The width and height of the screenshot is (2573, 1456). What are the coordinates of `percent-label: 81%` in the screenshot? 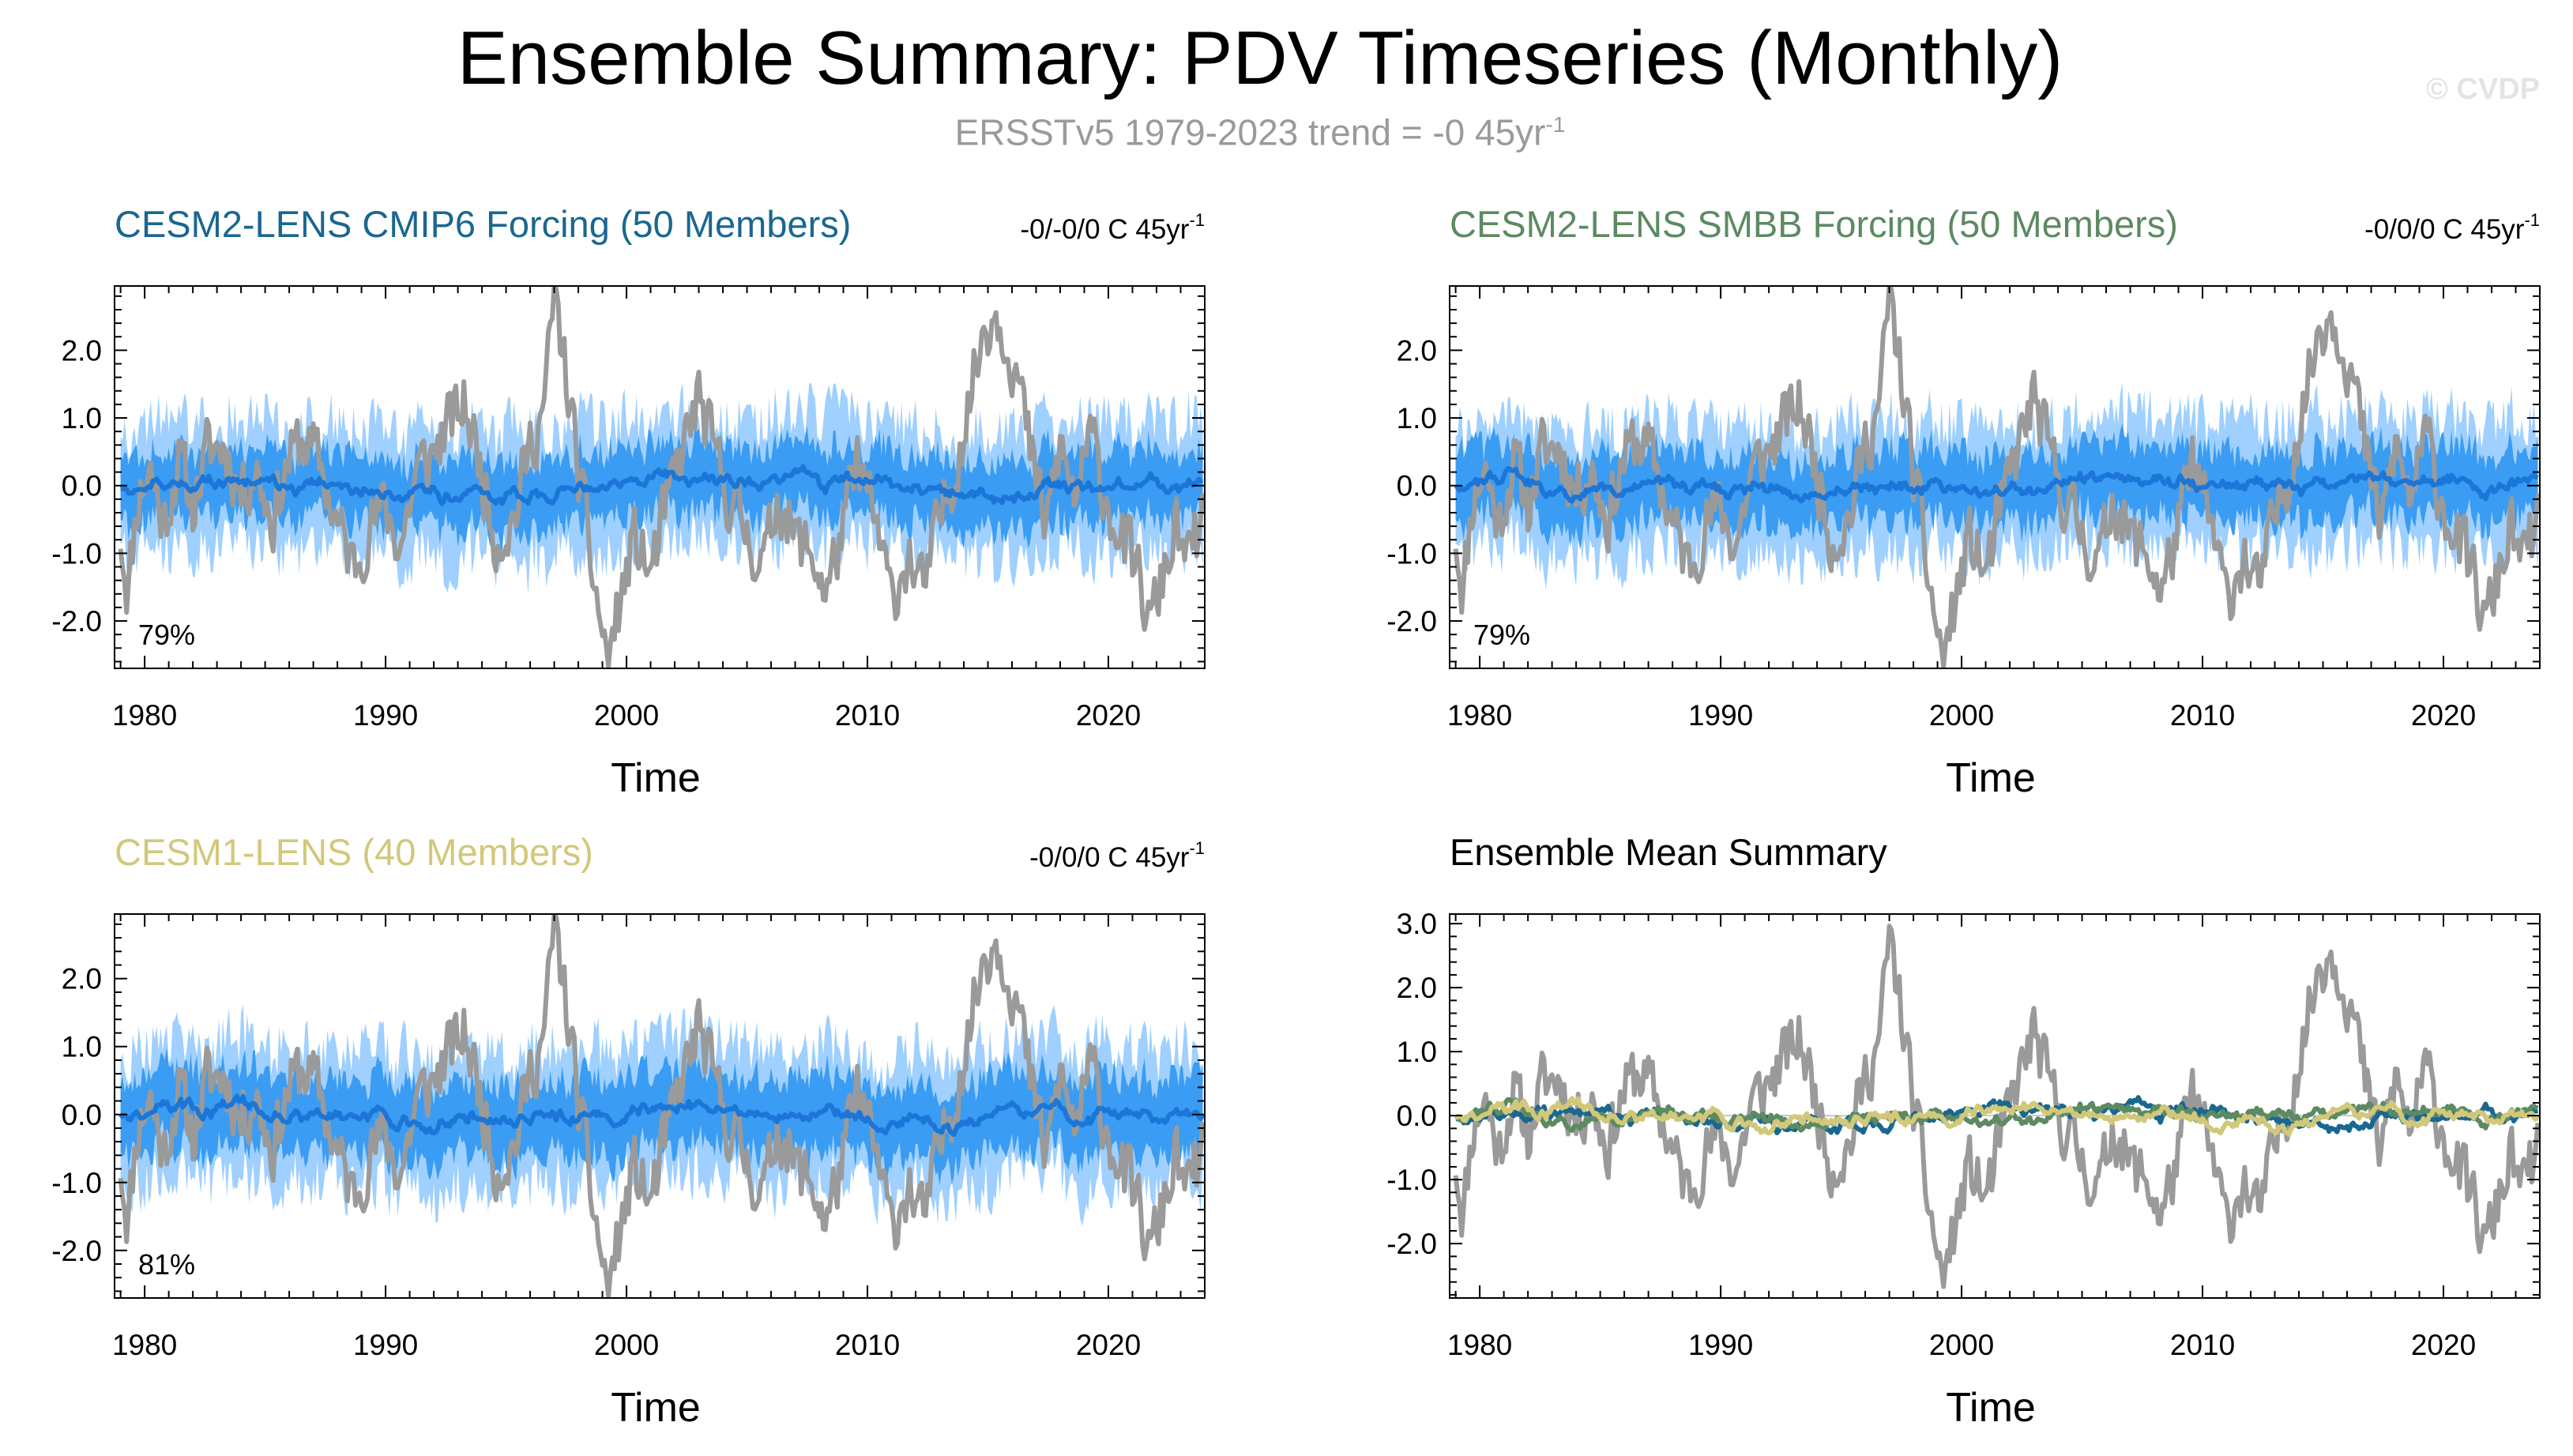 It's located at (166, 1264).